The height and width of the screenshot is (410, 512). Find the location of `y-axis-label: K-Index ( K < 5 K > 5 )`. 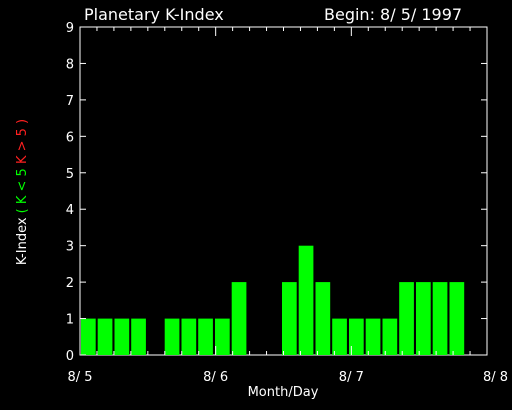

y-axis-label: K-Index ( K < 5 K > 5 ) is located at coordinates (22, 192).